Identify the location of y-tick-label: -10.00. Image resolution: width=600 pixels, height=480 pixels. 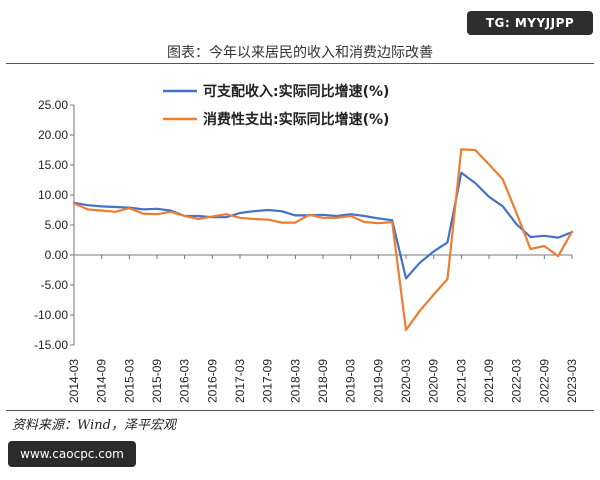
(51, 315).